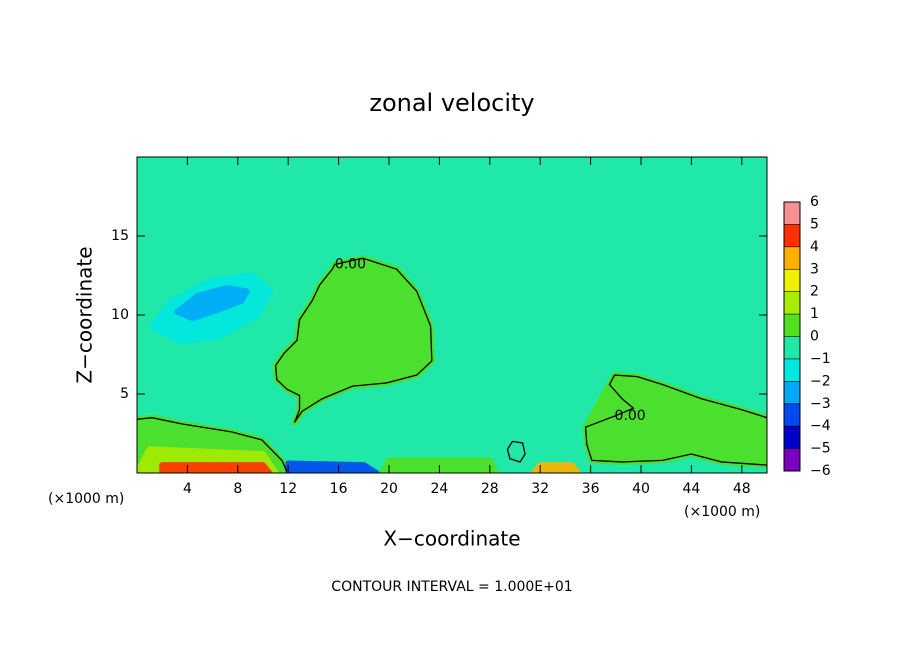 This screenshot has width=904, height=654. I want to click on x-tick-label: 24, so click(439, 489).